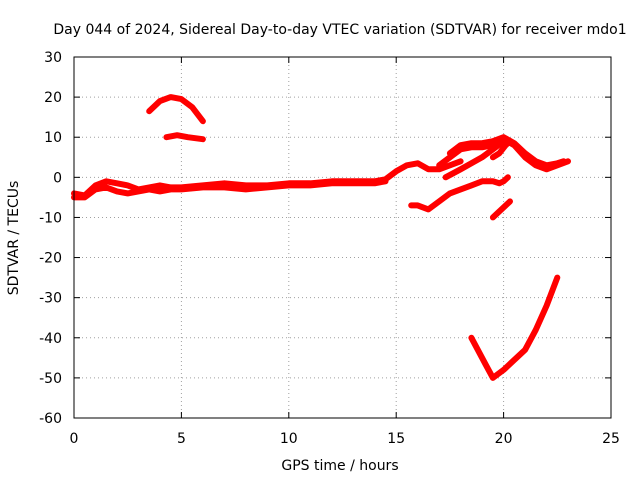  I want to click on x-tick-label: 15, so click(396, 439).